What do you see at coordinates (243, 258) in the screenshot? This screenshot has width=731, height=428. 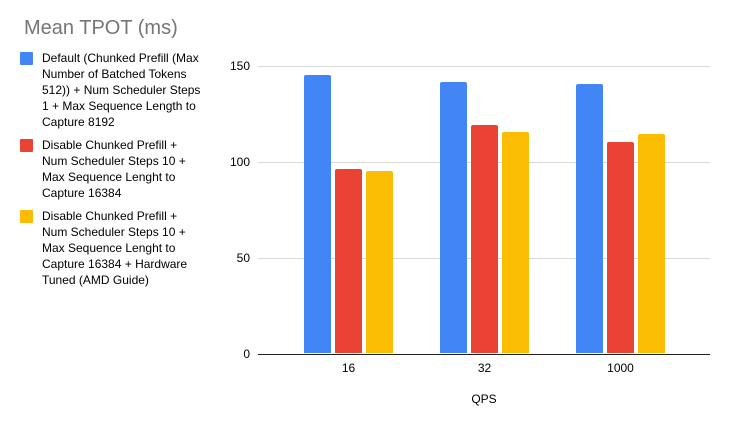 I see `y-tick-label-50: 50` at bounding box center [243, 258].